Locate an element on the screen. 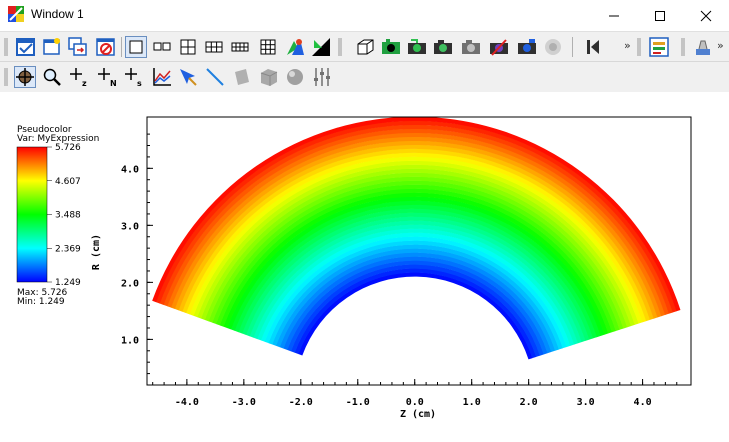  layout-1x2-icon is located at coordinates (162, 47).